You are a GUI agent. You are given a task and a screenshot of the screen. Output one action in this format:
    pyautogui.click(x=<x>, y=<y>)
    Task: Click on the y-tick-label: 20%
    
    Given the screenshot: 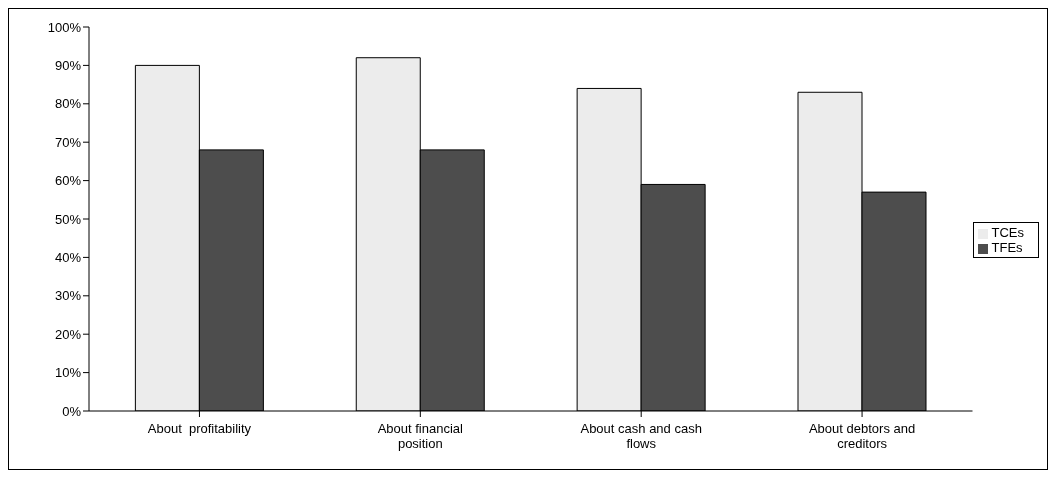 What is the action you would take?
    pyautogui.click(x=68, y=334)
    